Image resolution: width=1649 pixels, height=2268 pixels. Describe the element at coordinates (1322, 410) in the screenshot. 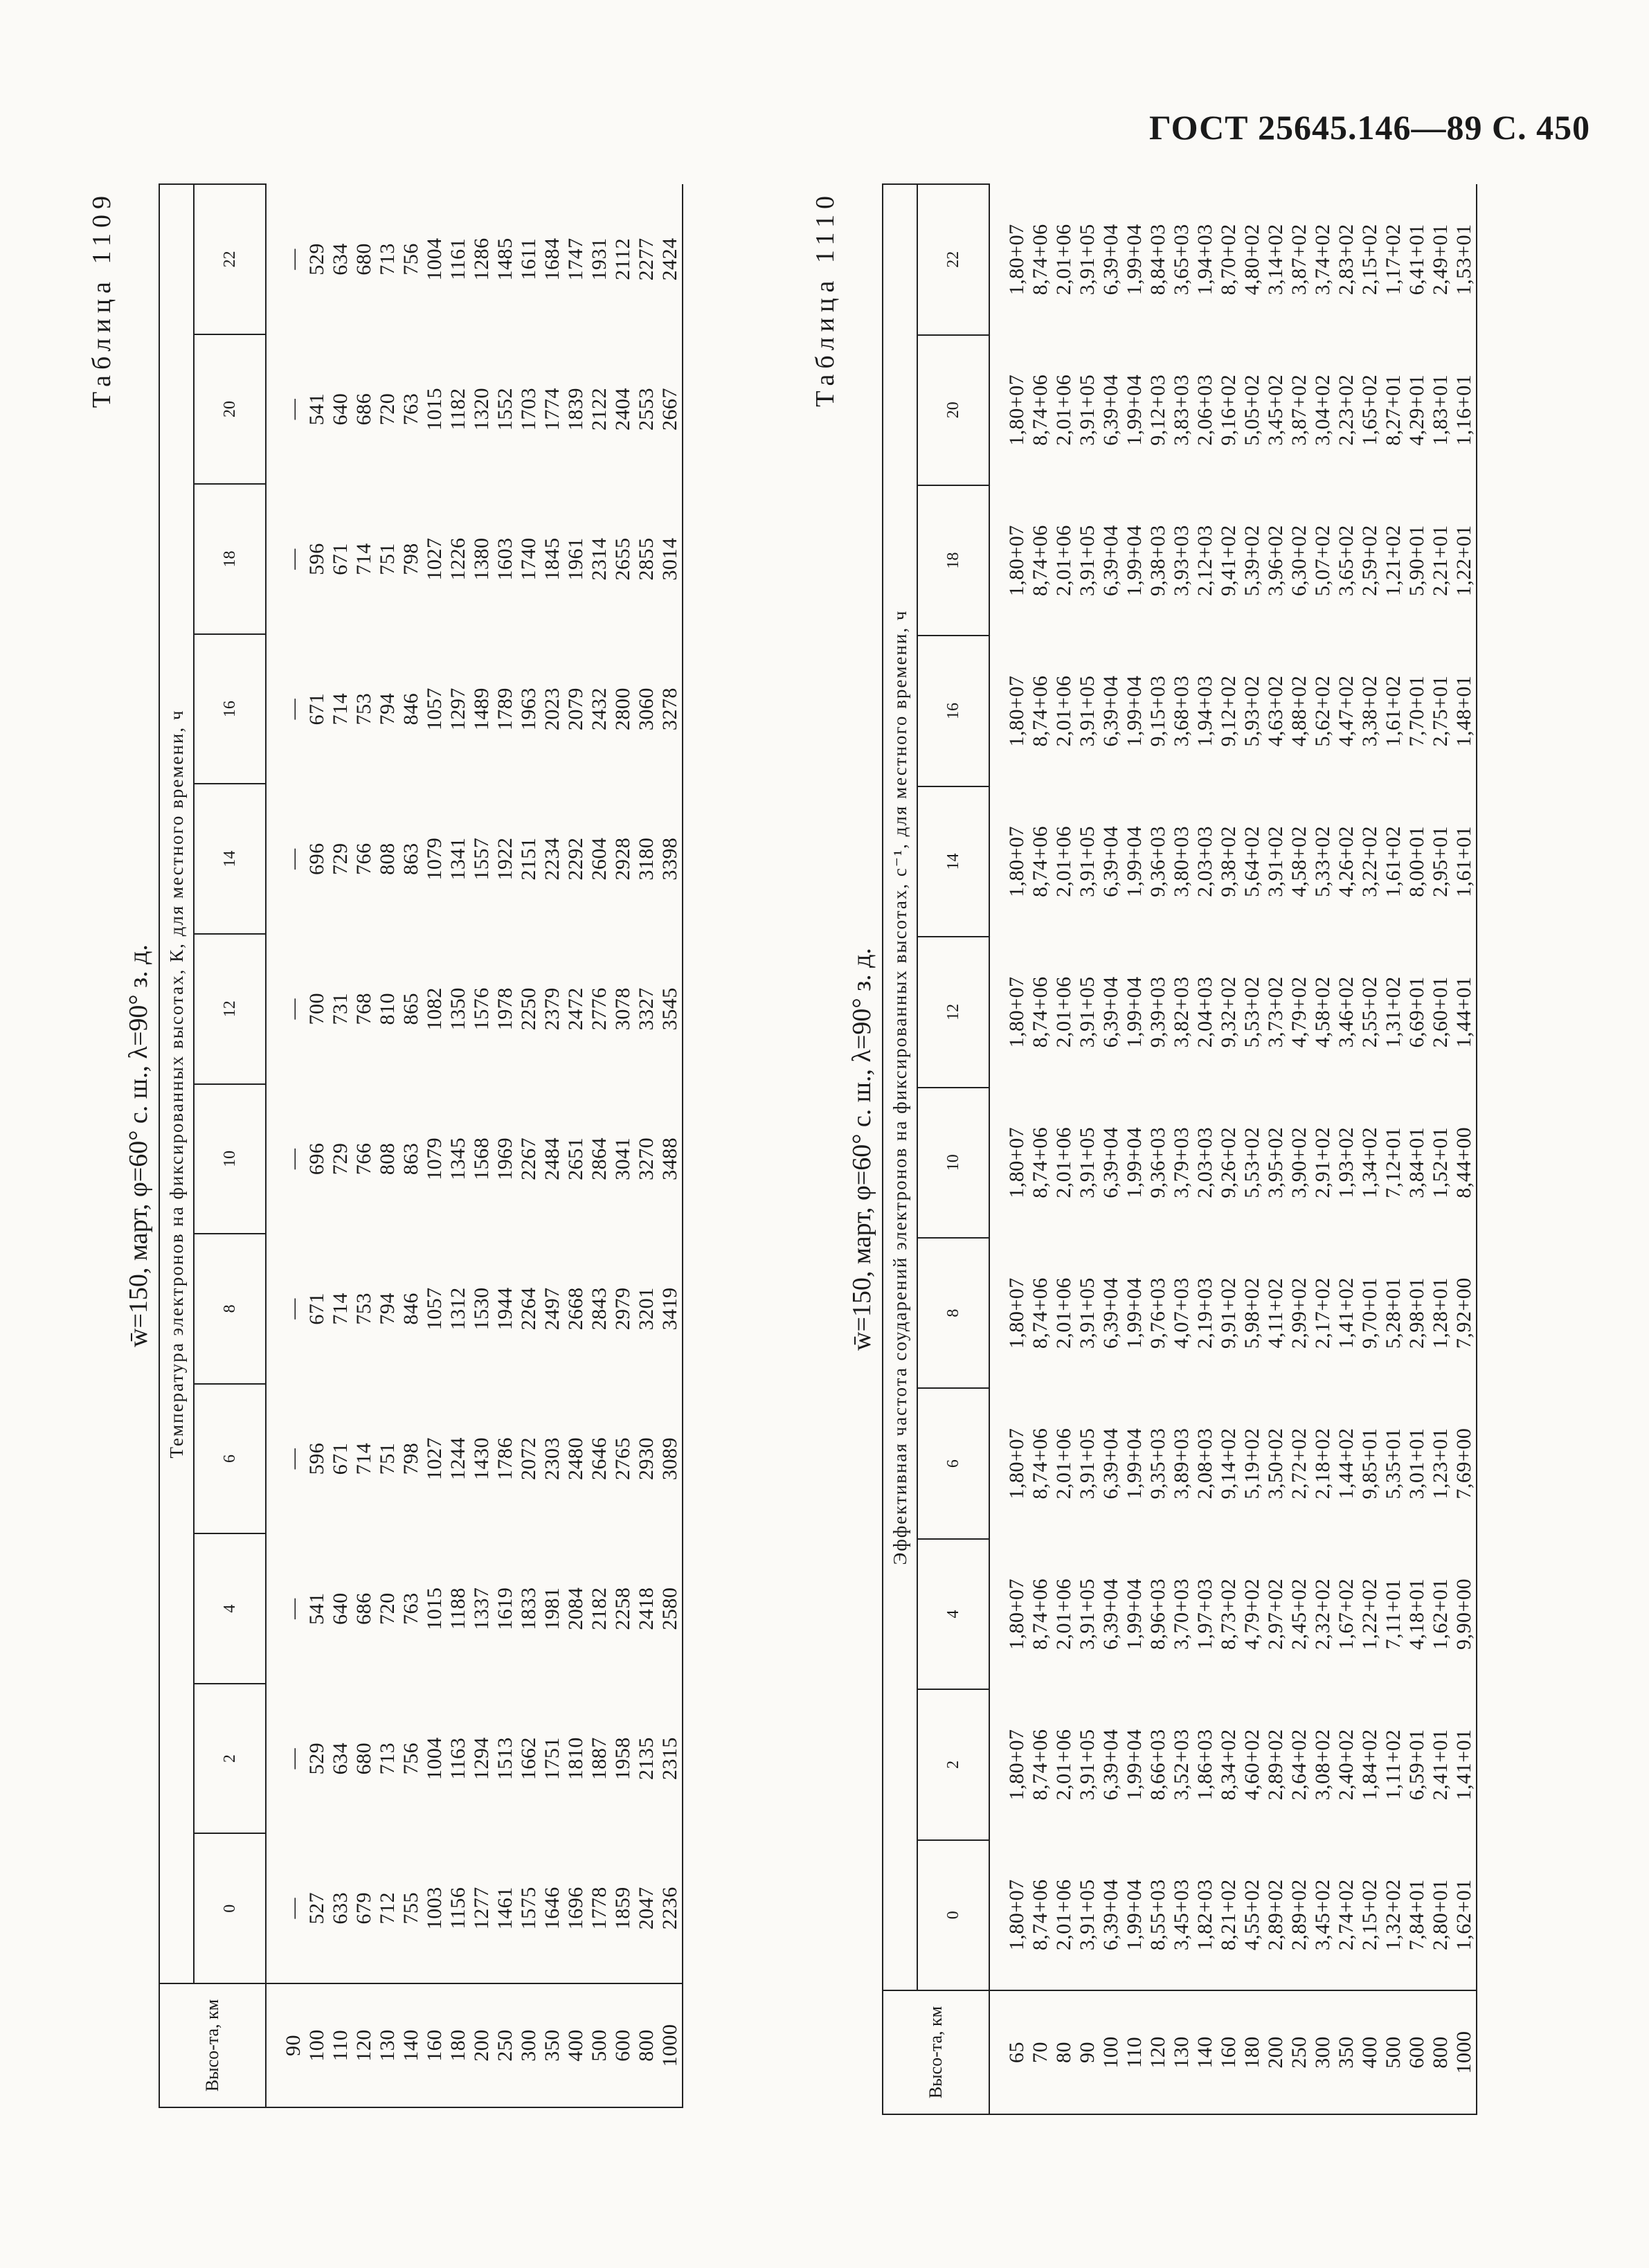

I see `value-cell: 3,04+02` at that location.